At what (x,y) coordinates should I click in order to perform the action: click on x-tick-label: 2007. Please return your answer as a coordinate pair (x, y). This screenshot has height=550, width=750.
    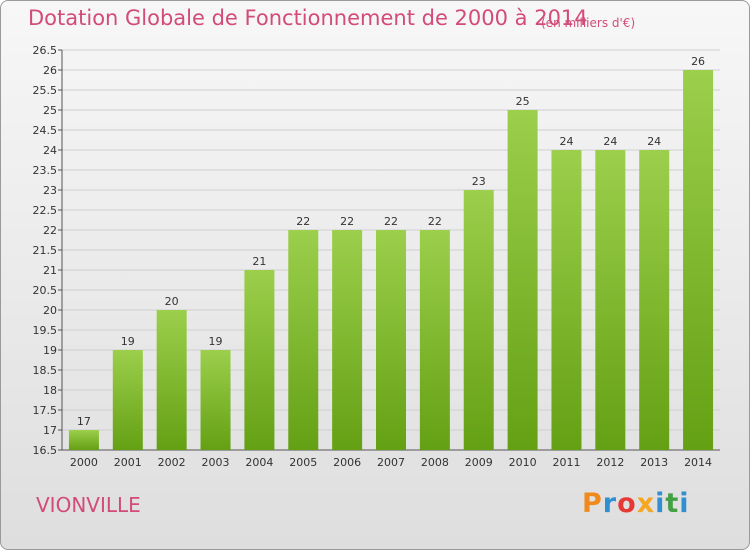
    Looking at the image, I should click on (391, 462).